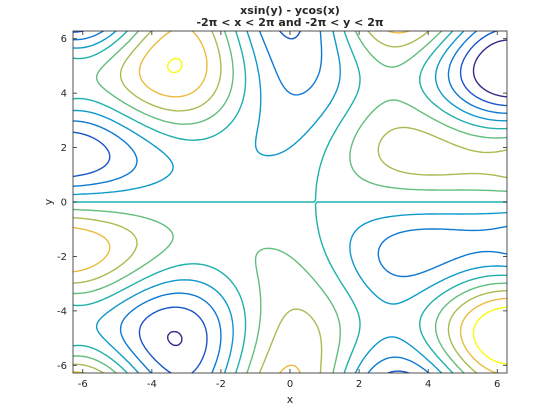  Describe the element at coordinates (64, 94) in the screenshot. I see `y-tick-label: 4` at that location.